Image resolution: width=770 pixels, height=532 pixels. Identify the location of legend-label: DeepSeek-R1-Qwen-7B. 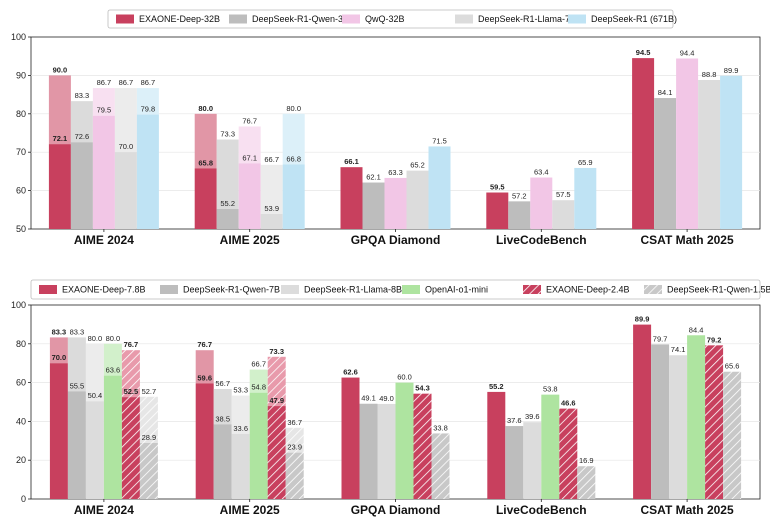
(231, 290).